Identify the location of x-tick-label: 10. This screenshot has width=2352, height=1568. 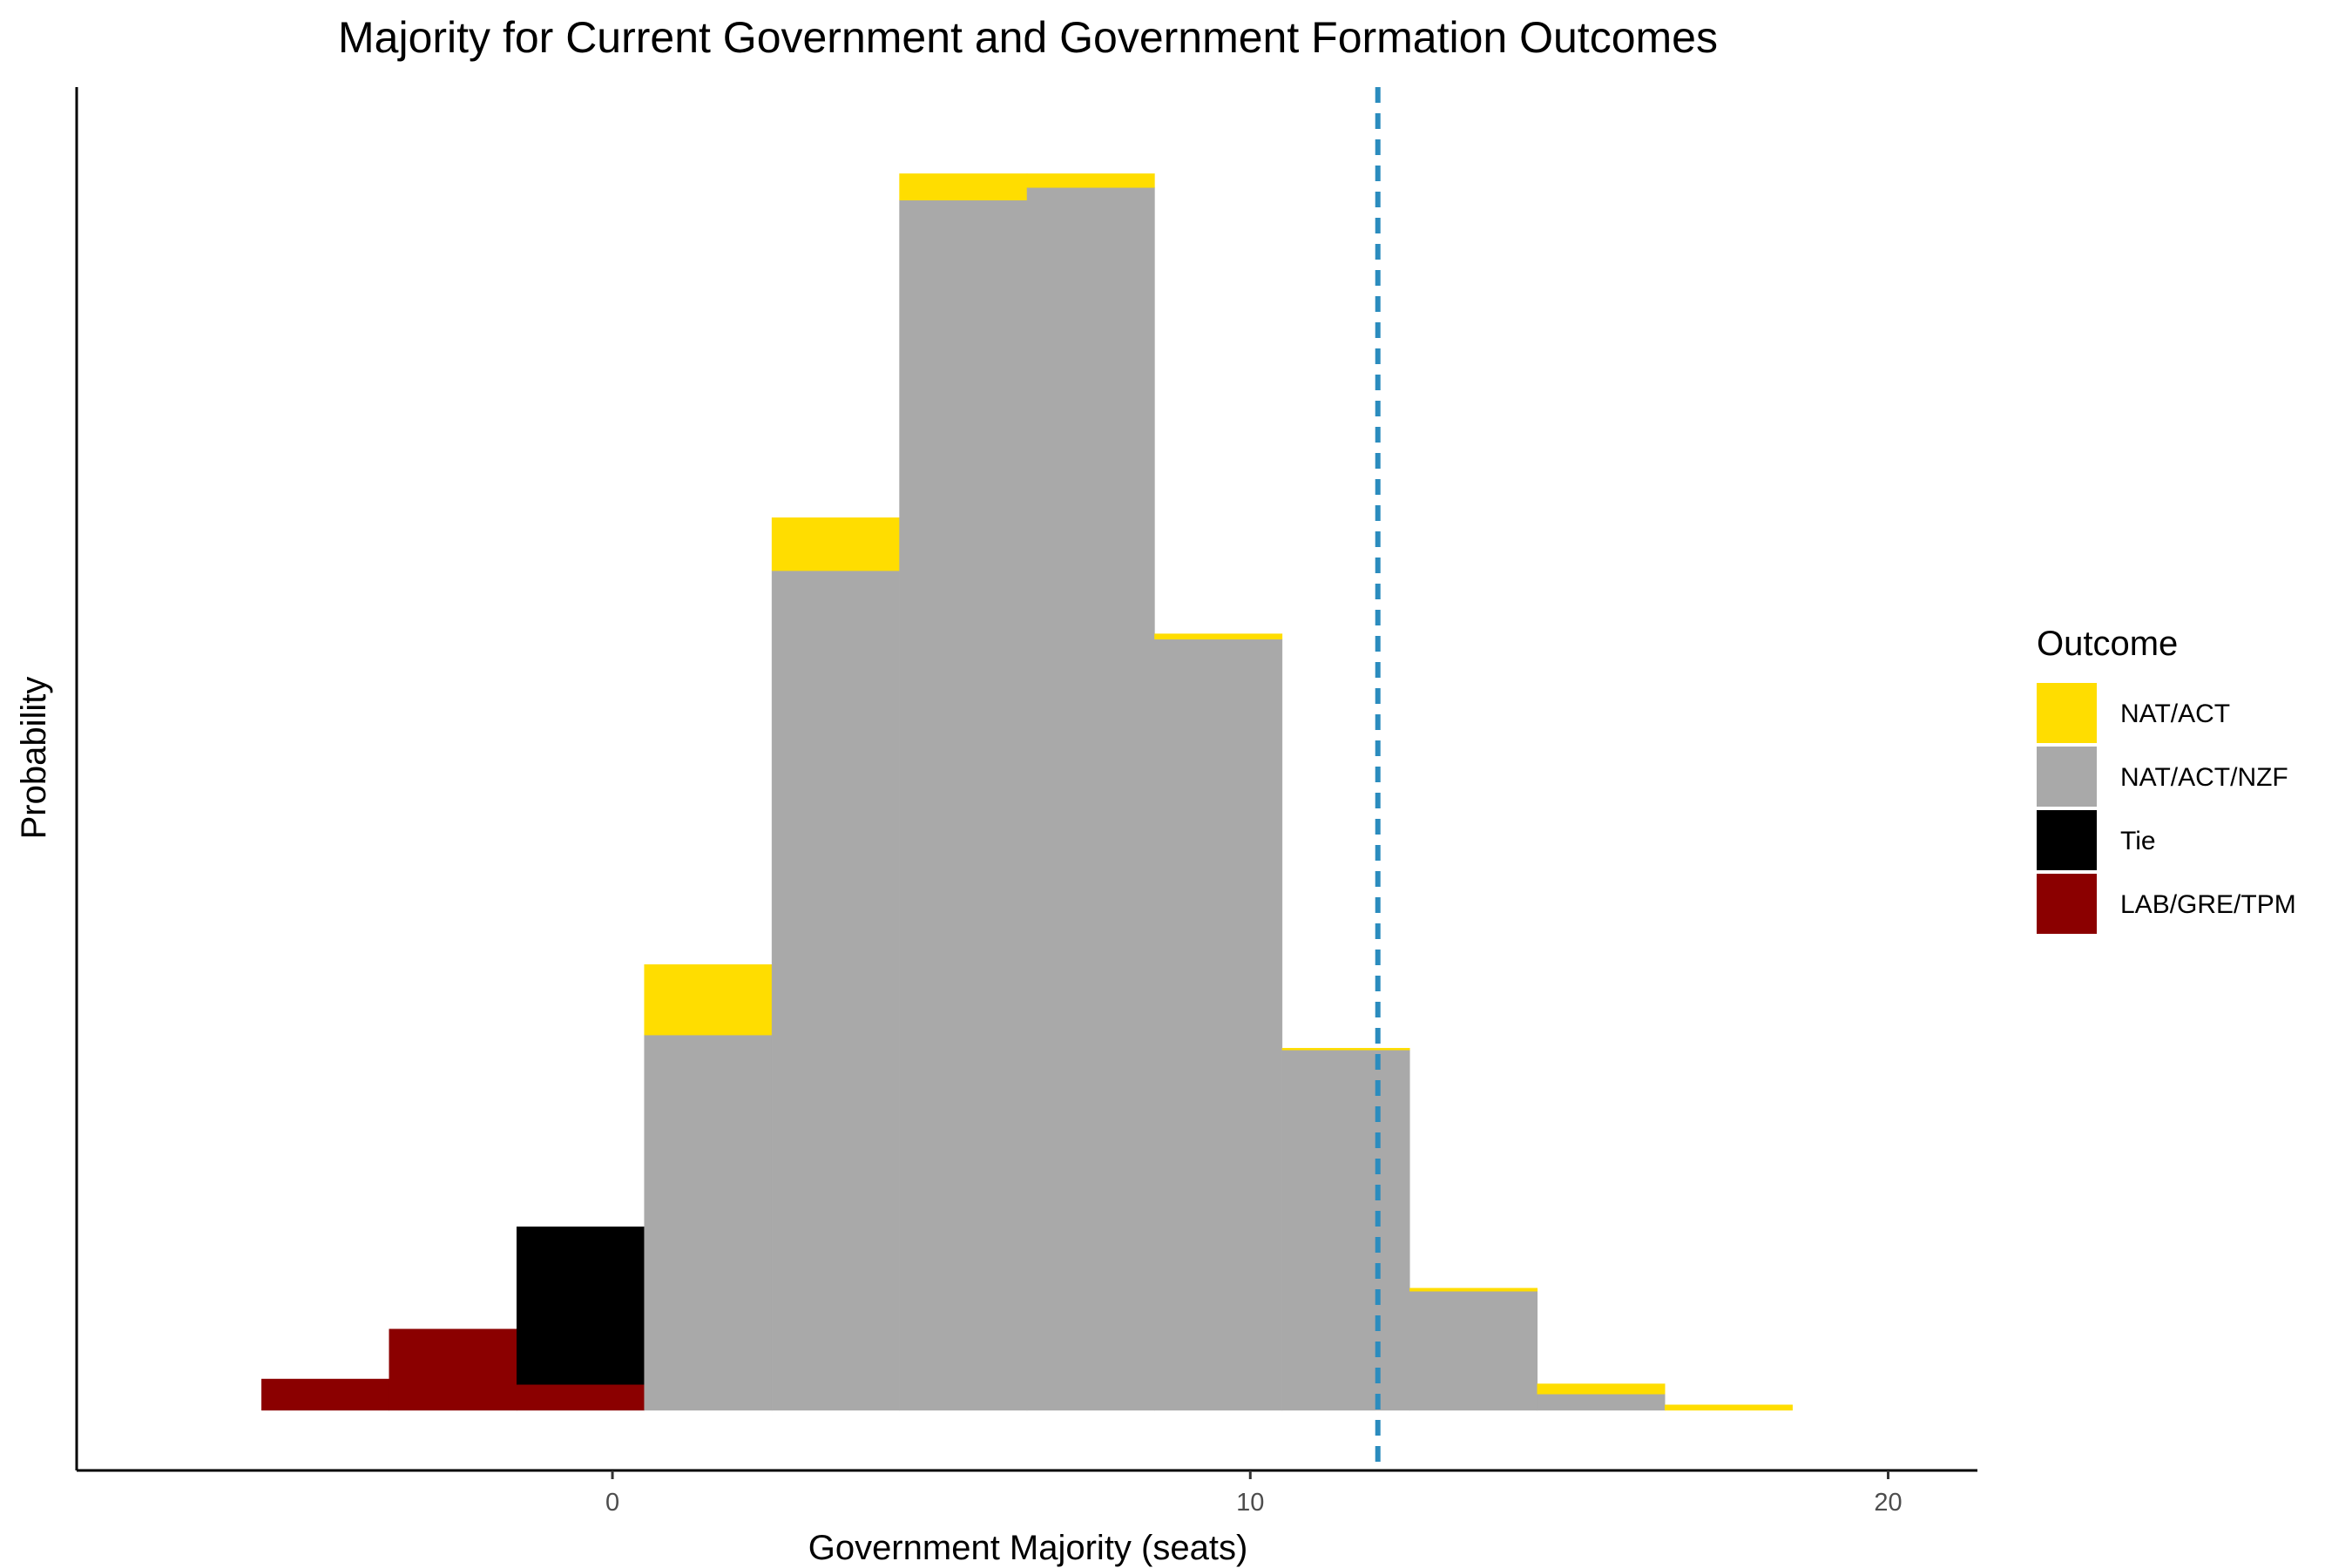
(1250, 1503).